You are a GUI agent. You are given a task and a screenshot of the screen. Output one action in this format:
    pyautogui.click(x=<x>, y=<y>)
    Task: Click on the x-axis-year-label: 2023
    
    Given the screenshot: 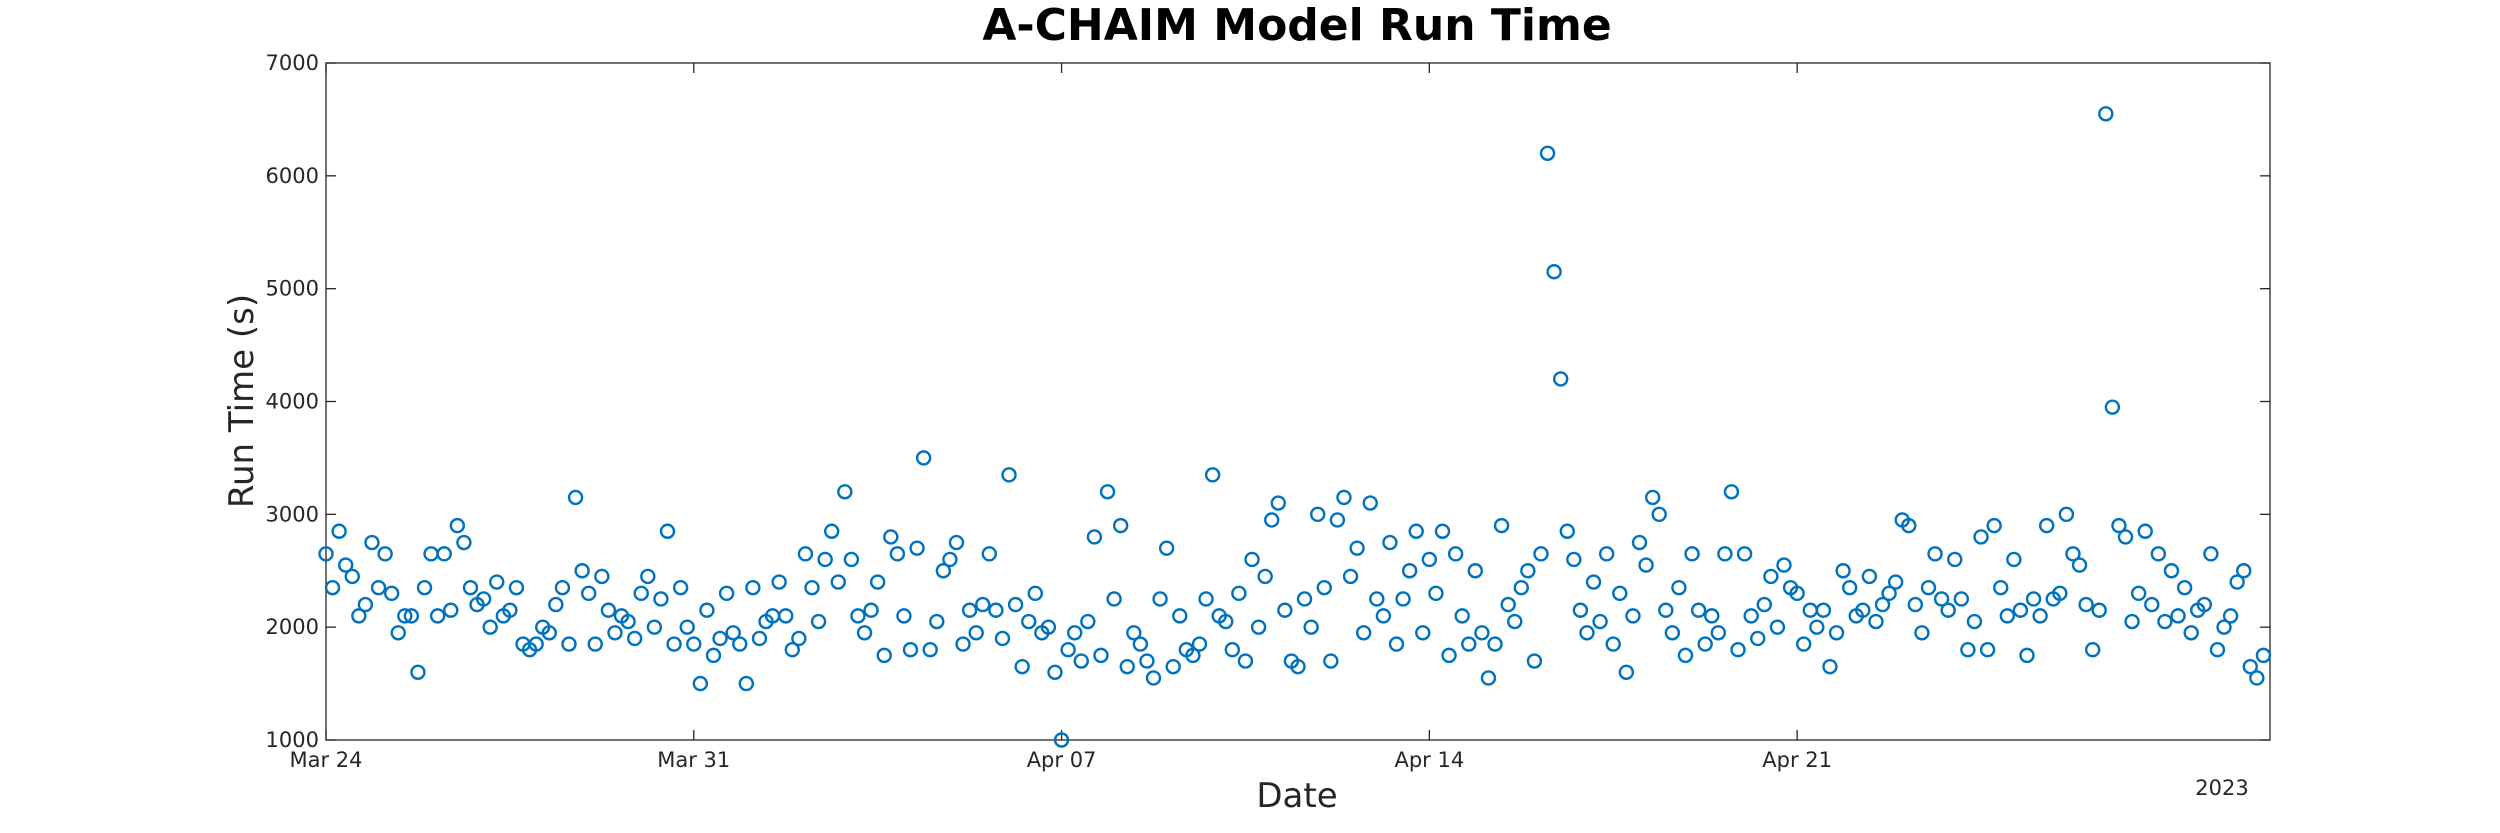 What is the action you would take?
    pyautogui.click(x=2221, y=788)
    